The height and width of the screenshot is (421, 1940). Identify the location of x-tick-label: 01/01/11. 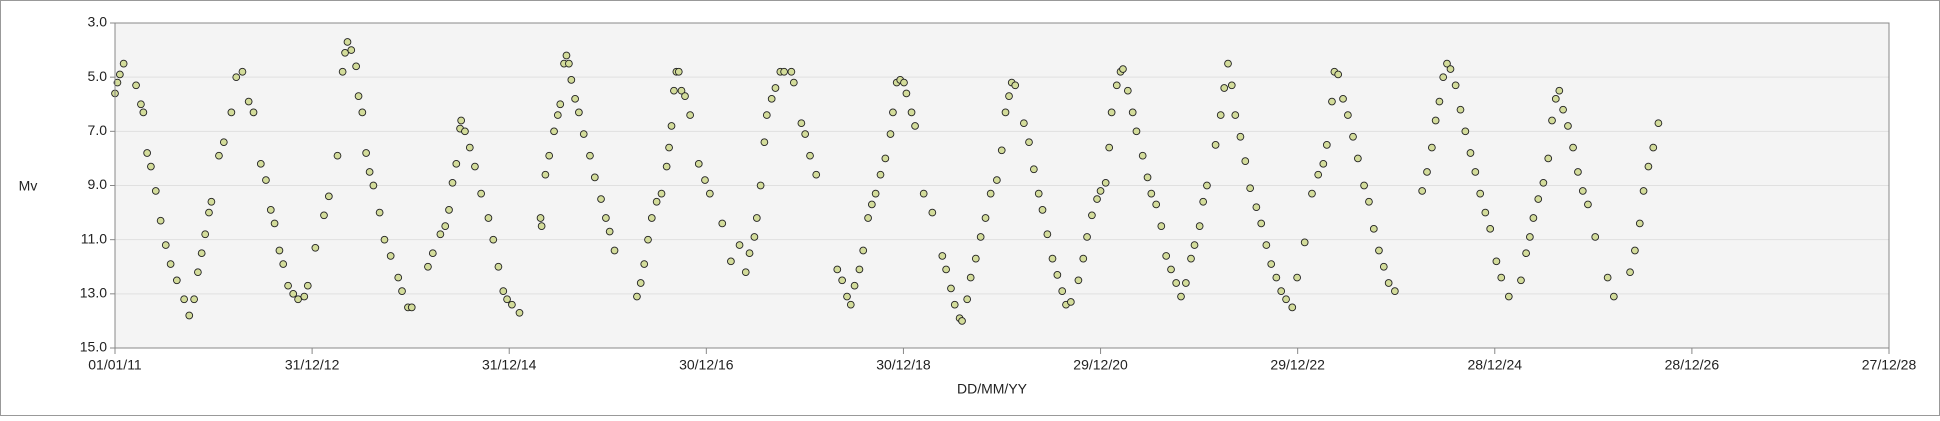
(115, 365).